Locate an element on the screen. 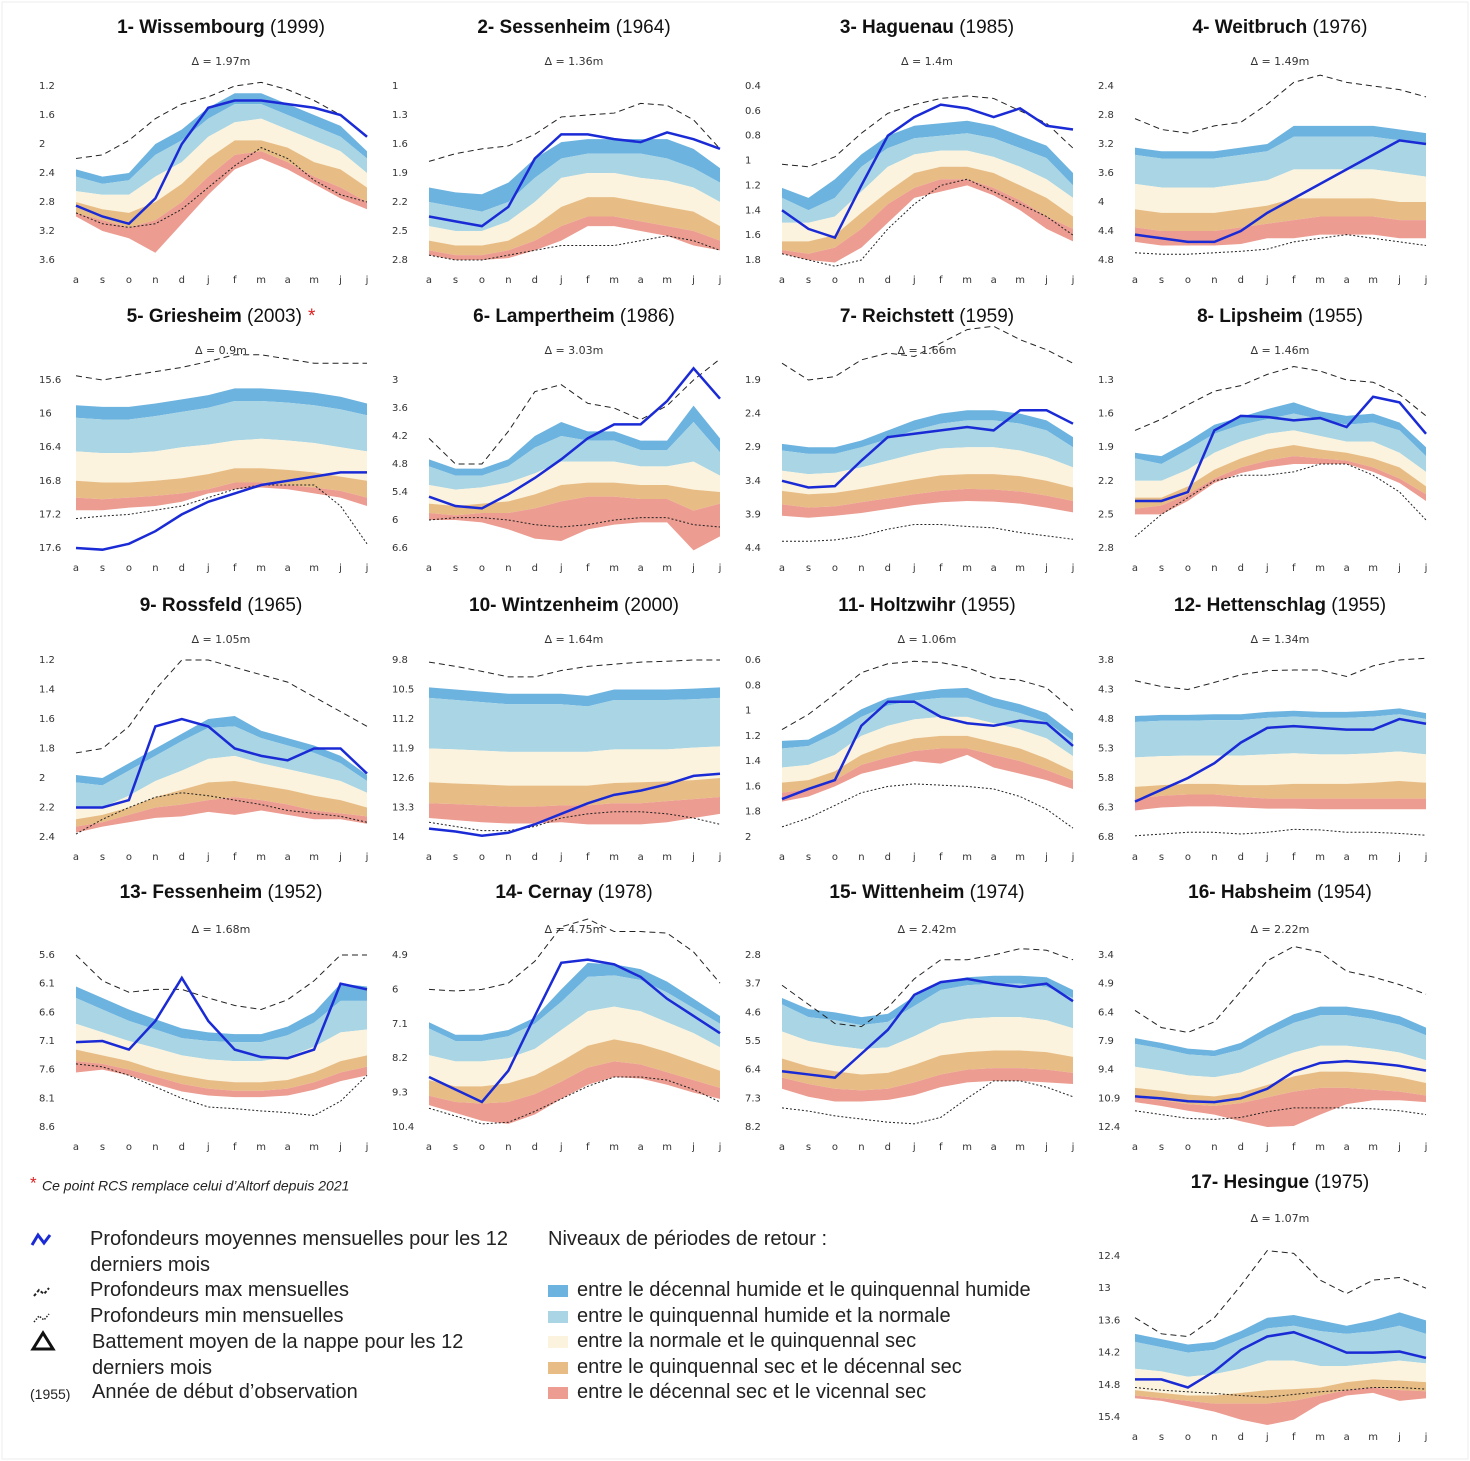 The height and width of the screenshot is (1461, 1470). y-tick-label: 4 is located at coordinates (1101, 202).